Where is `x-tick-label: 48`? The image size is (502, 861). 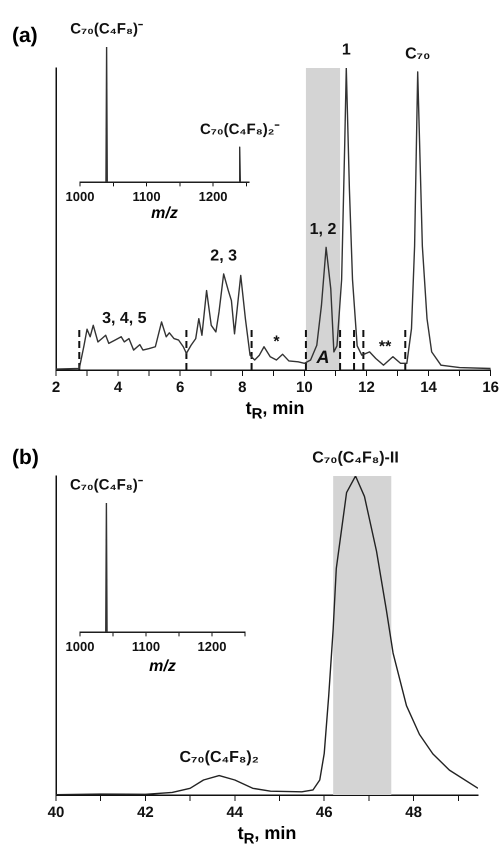
x-tick-label: 48 is located at coordinates (413, 813).